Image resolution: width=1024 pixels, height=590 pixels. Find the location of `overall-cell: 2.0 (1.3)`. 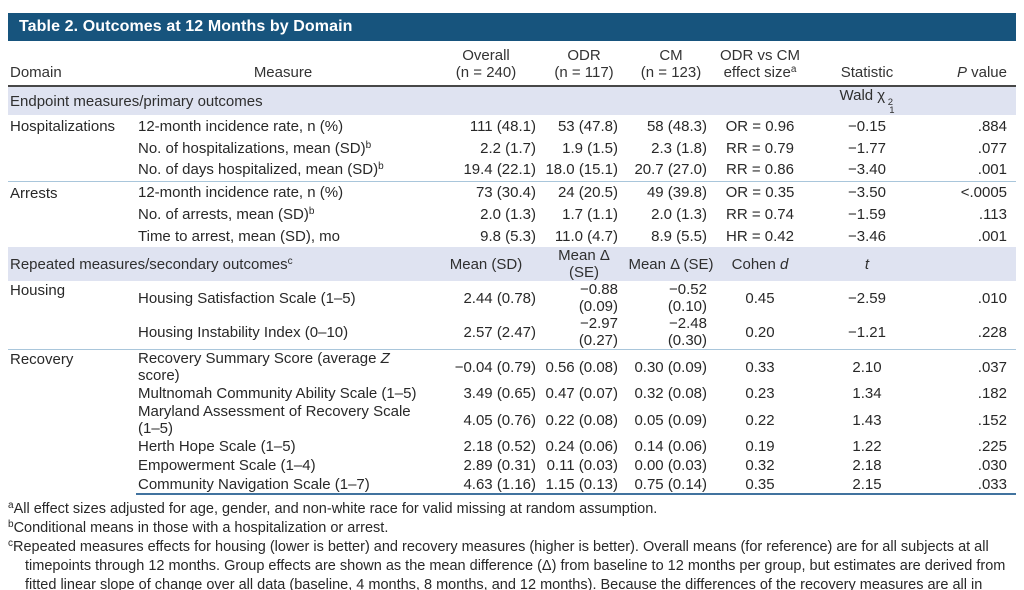

overall-cell: 2.0 (1.3) is located at coordinates (508, 214).